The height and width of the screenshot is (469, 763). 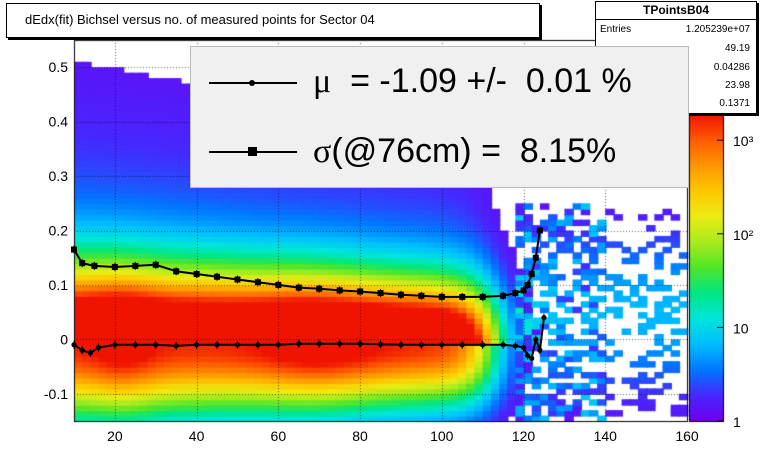 I want to click on legend-mu-marker, so click(x=252, y=83).